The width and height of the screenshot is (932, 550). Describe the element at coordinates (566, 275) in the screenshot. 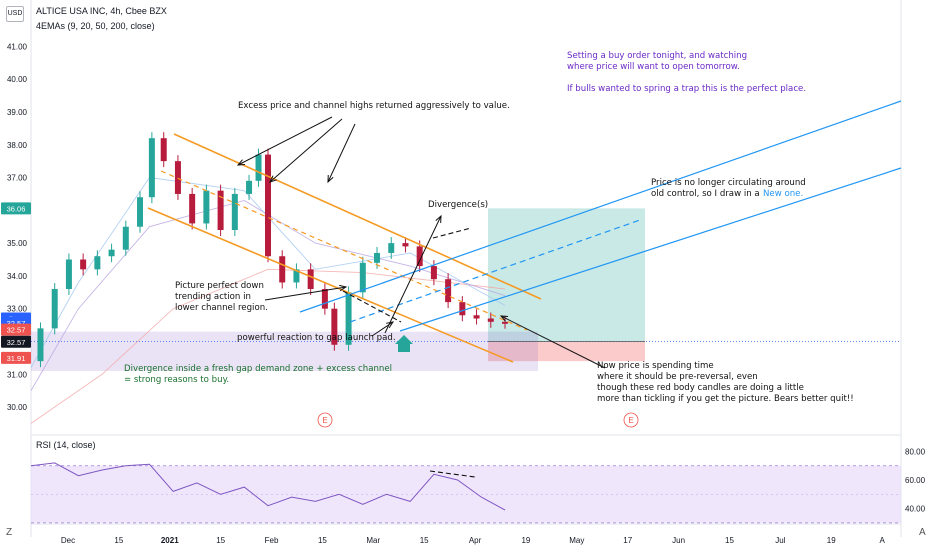

I see `target-zone` at that location.